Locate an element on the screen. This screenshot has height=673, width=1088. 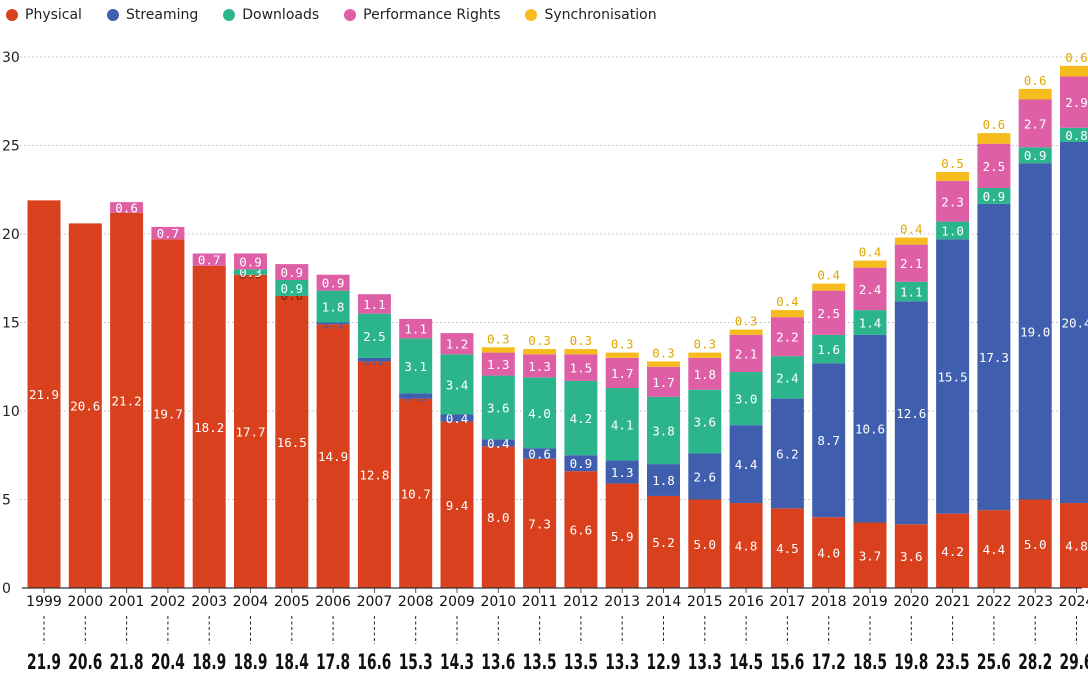
data-label: 2.2 is located at coordinates (787, 337).